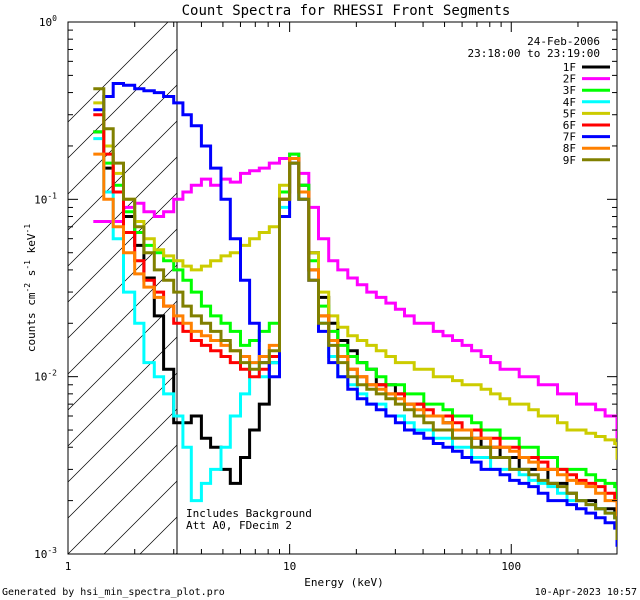 The image size is (640, 600). What do you see at coordinates (48, 21) in the screenshot?
I see `y-tick-label: 10⁰` at bounding box center [48, 21].